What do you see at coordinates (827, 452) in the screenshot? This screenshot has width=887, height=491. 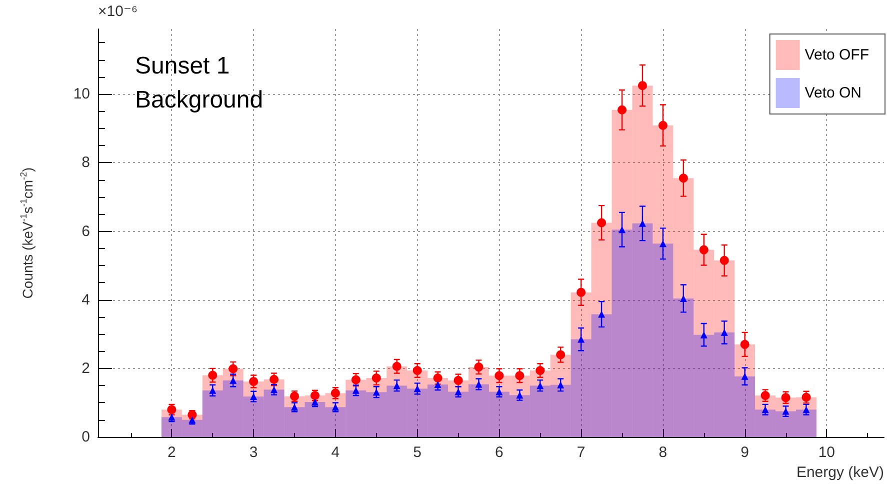 I see `x-tick-label: 10` at bounding box center [827, 452].